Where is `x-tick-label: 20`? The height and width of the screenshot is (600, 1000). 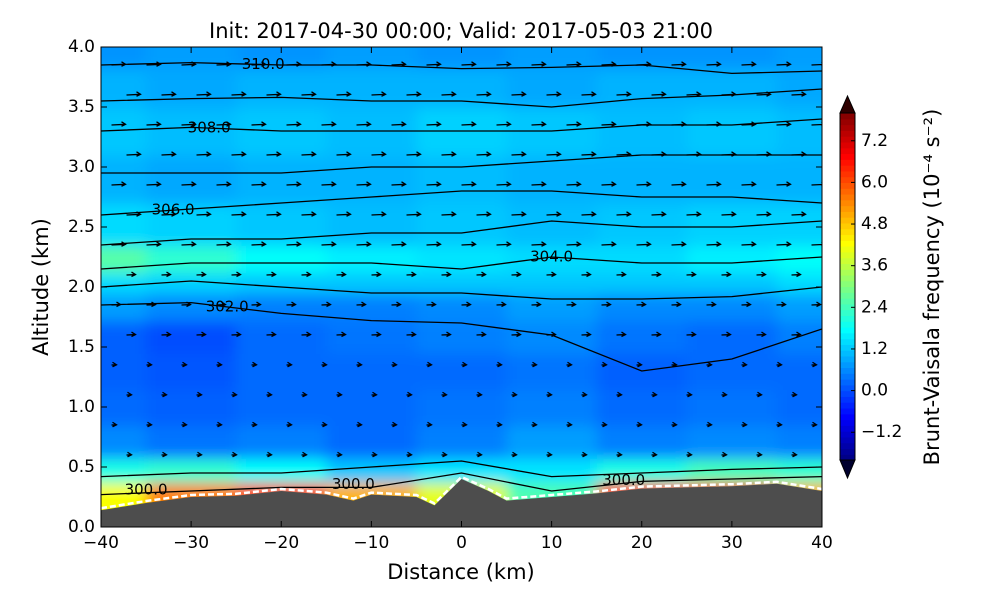 x-tick-label: 20 is located at coordinates (642, 543).